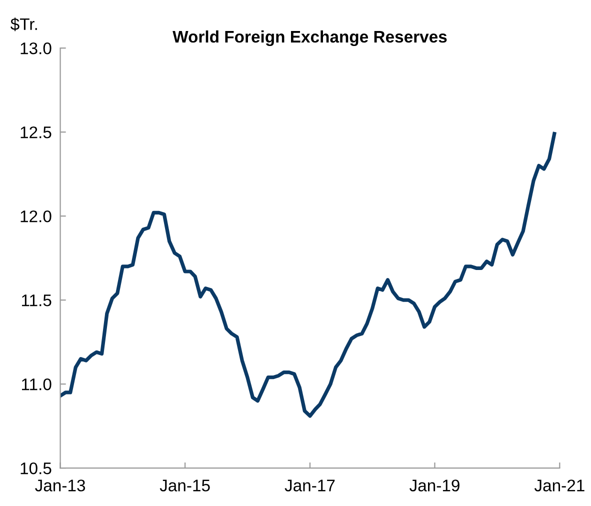  I want to click on y-tick-label: 12.0, so click(36, 216).